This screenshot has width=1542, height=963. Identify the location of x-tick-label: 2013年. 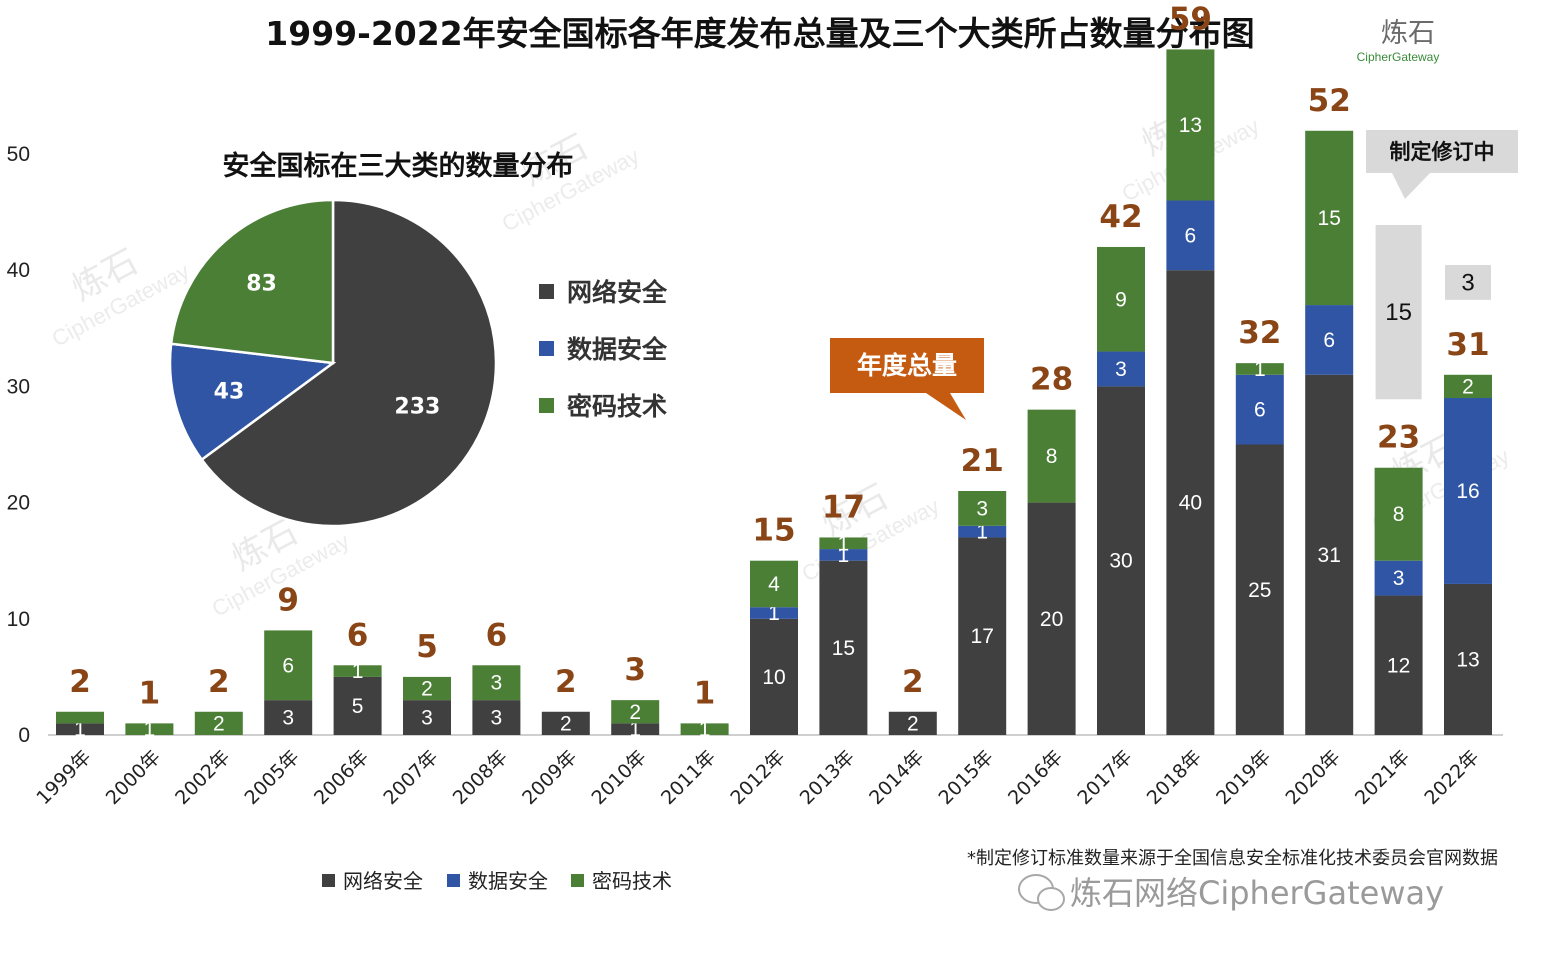
(827, 777).